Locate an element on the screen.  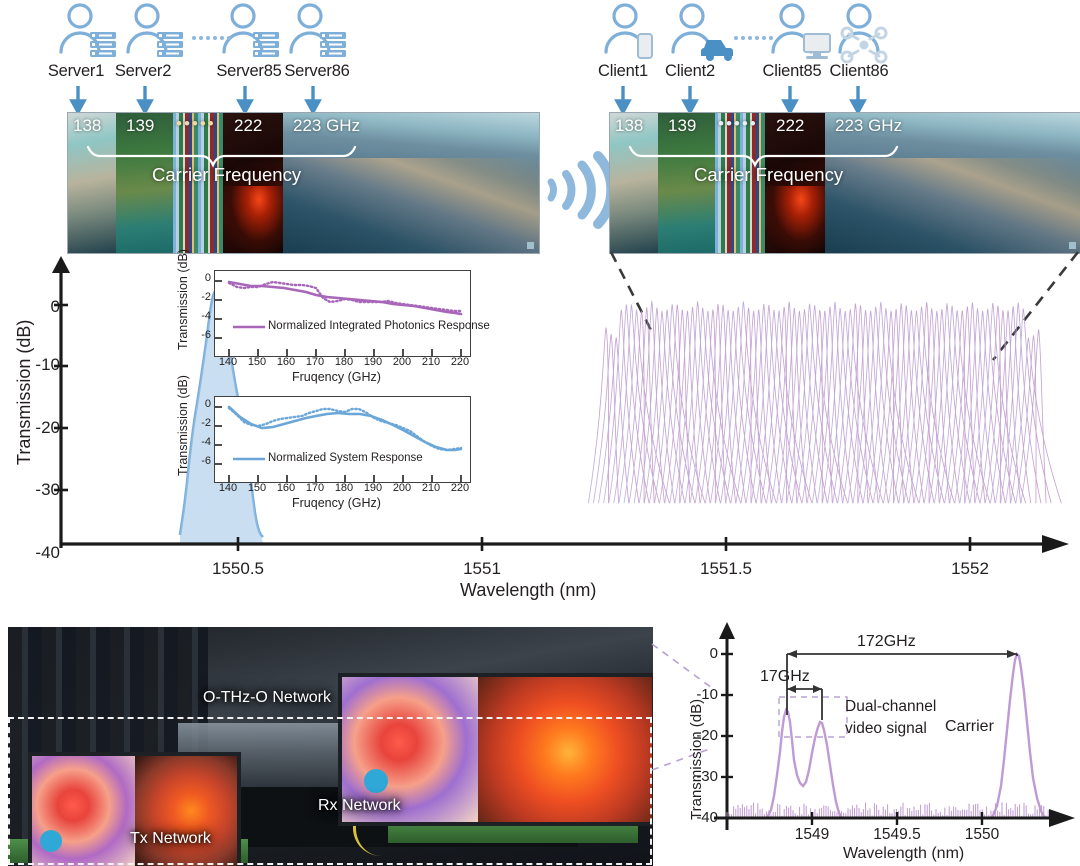
rx-monitor-screen-left is located at coordinates (410, 749).